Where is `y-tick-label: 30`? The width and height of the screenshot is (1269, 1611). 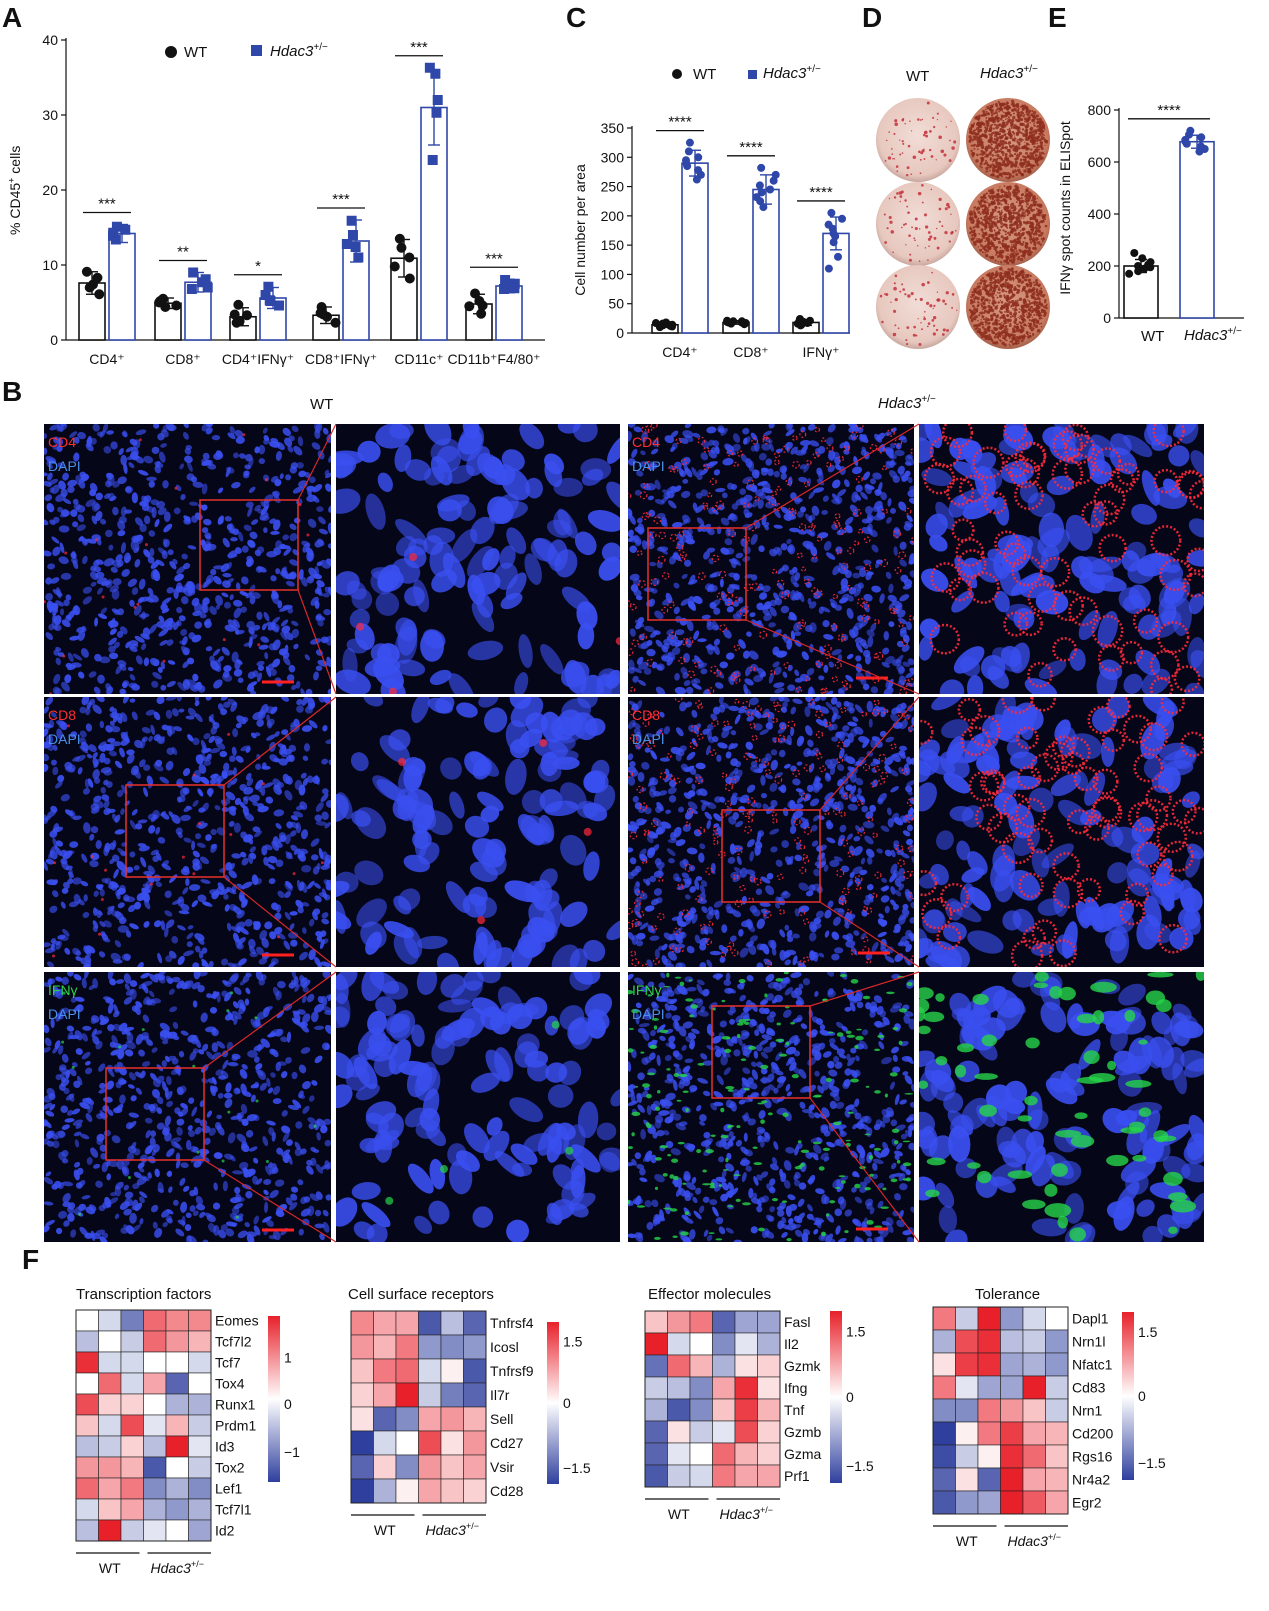
y-tick-label: 30 is located at coordinates (50, 115).